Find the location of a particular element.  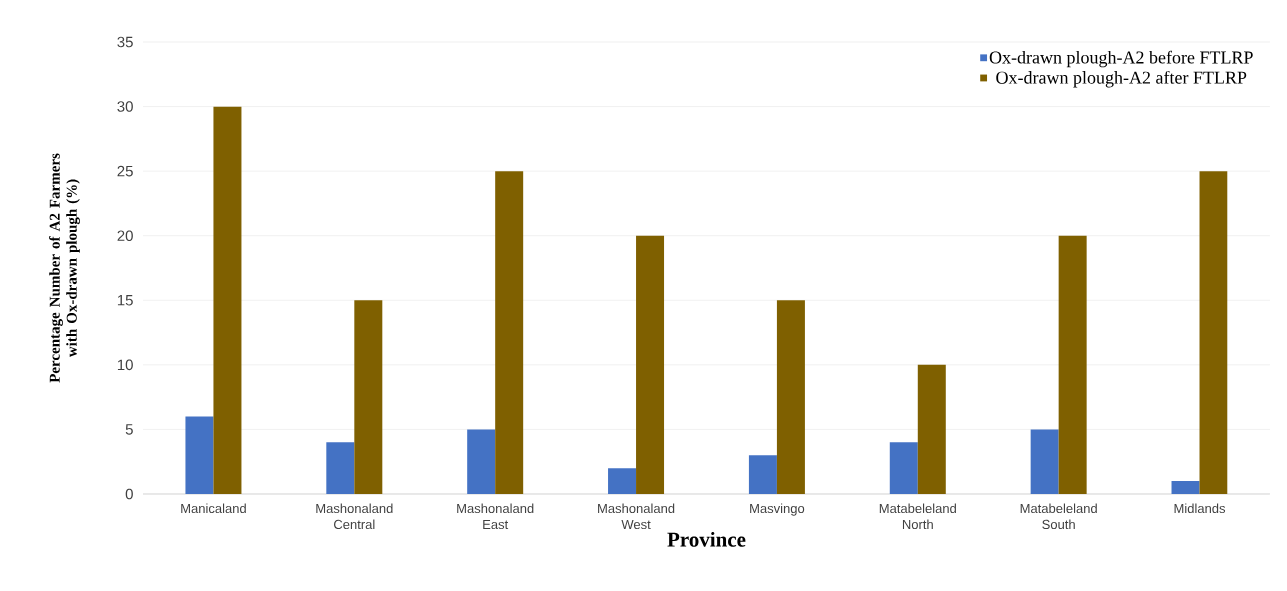

y-tick-label: 5 is located at coordinates (129, 429).